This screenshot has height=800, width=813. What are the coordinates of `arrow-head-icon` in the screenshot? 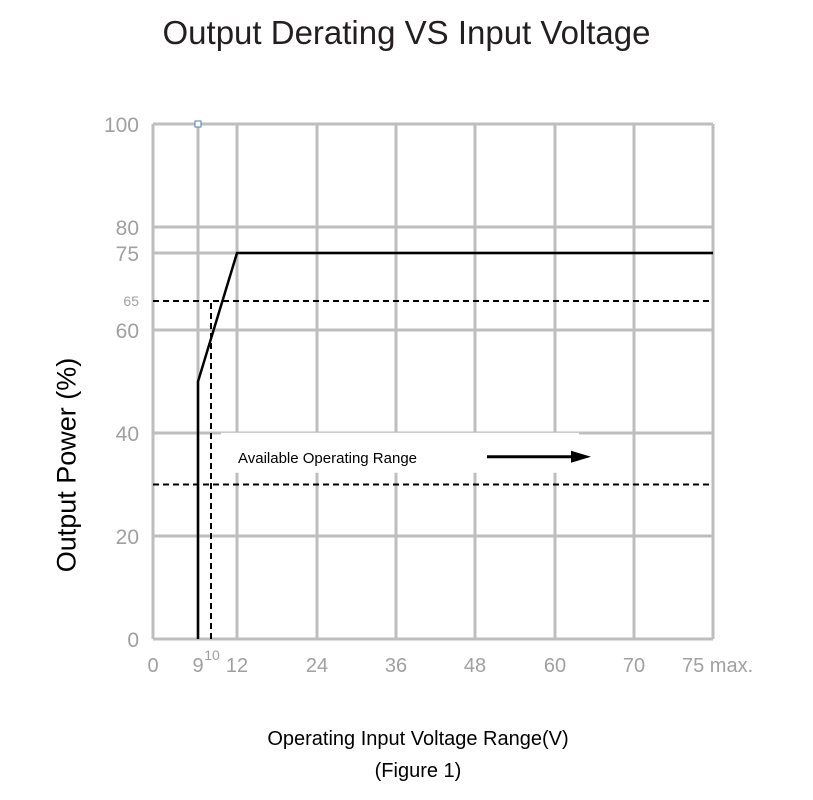 It's located at (581, 456).